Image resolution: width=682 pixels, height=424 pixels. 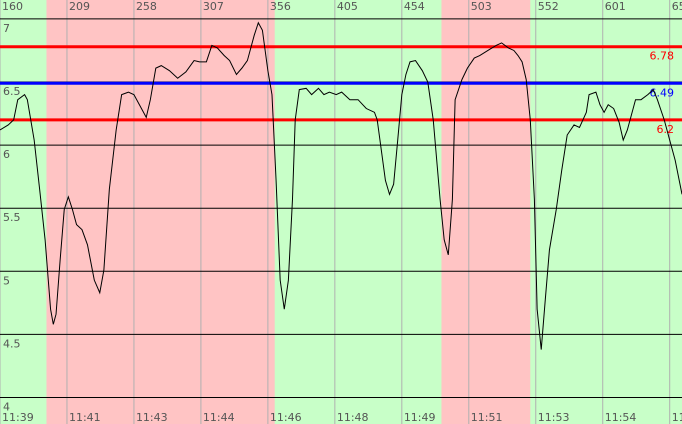 I want to click on x-tick-label: 552, so click(x=548, y=6).